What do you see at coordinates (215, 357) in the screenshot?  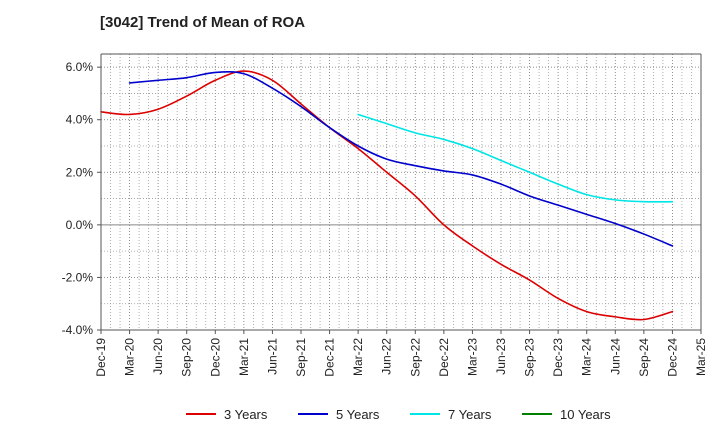 I see `x-tick-label: Dec-20` at bounding box center [215, 357].